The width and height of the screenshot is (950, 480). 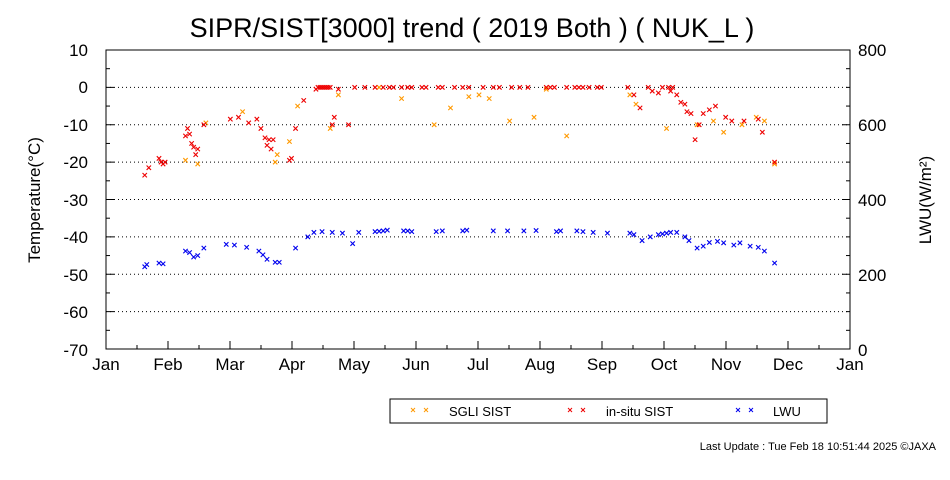 What do you see at coordinates (787, 411) in the screenshot?
I see `legend-label-lwu: LWU` at bounding box center [787, 411].